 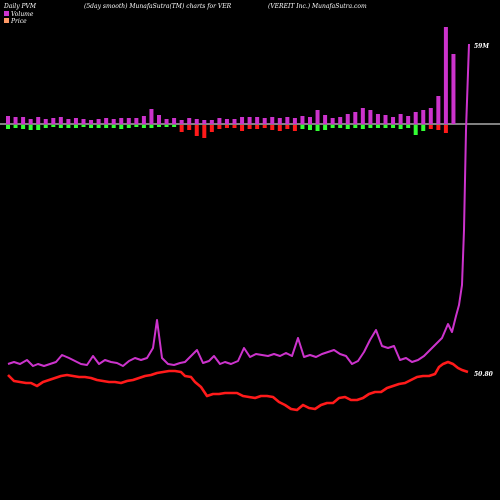 I want to click on volume-max-label: 59M, so click(x=481, y=46).